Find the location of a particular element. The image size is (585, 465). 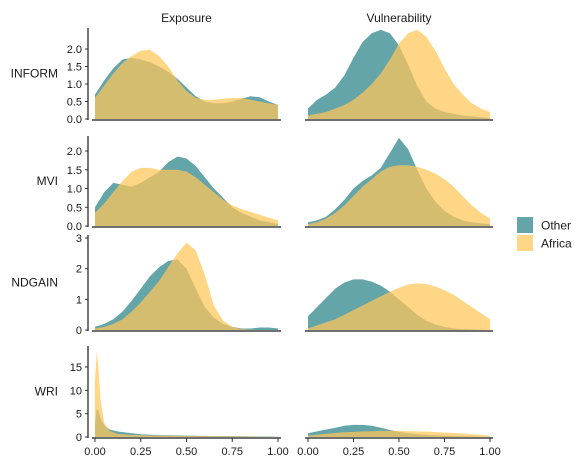

panel-wri-vulnerability is located at coordinates (399, 431).